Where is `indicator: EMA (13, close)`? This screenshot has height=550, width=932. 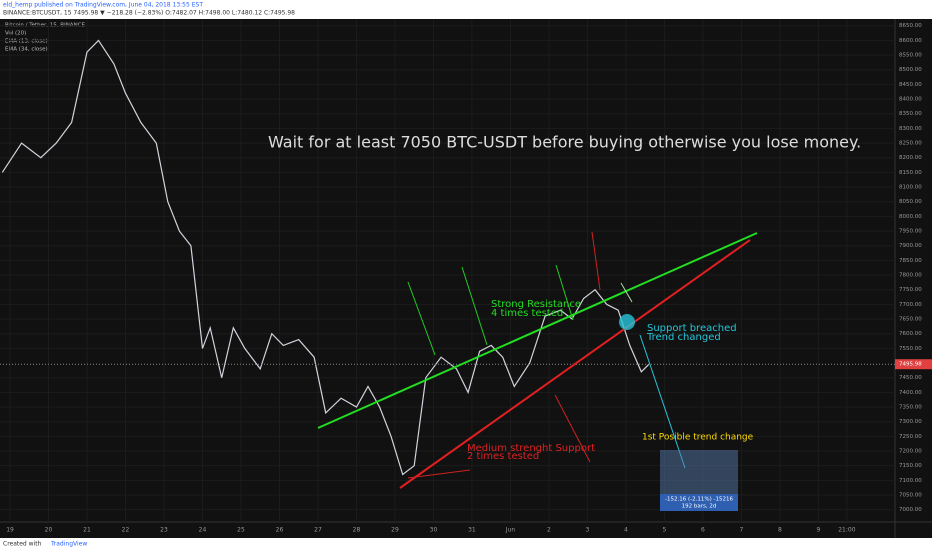 indicator: EMA (13, close) is located at coordinates (26, 42).